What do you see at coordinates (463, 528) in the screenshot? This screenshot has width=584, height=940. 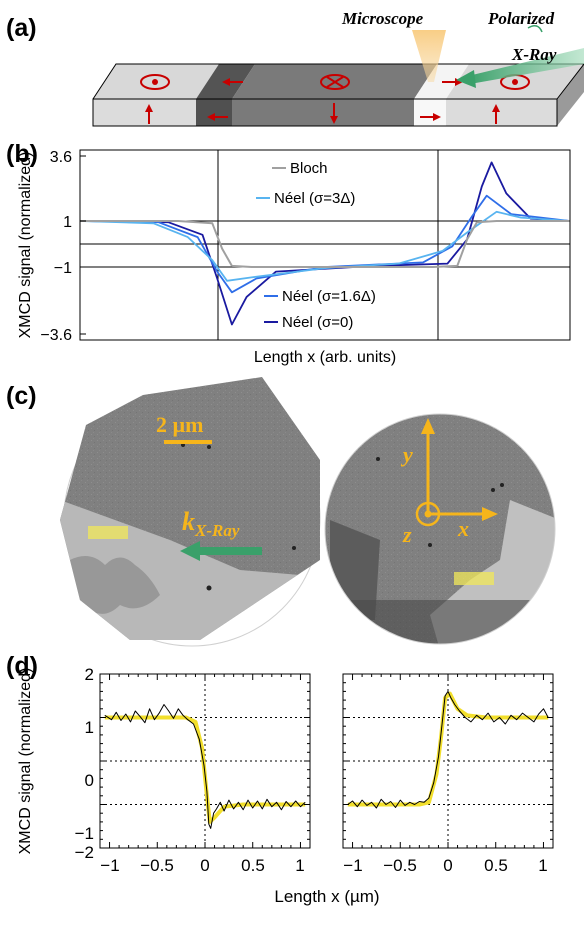 I see `axis-x-label: x` at bounding box center [463, 528].